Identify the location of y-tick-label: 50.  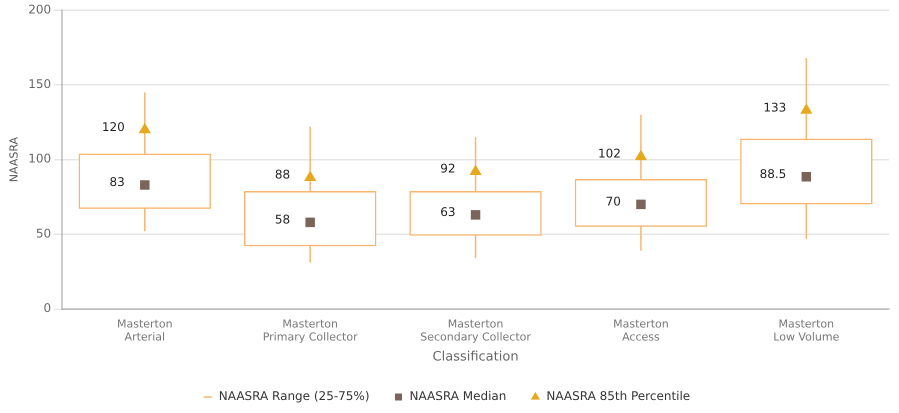
(44, 233).